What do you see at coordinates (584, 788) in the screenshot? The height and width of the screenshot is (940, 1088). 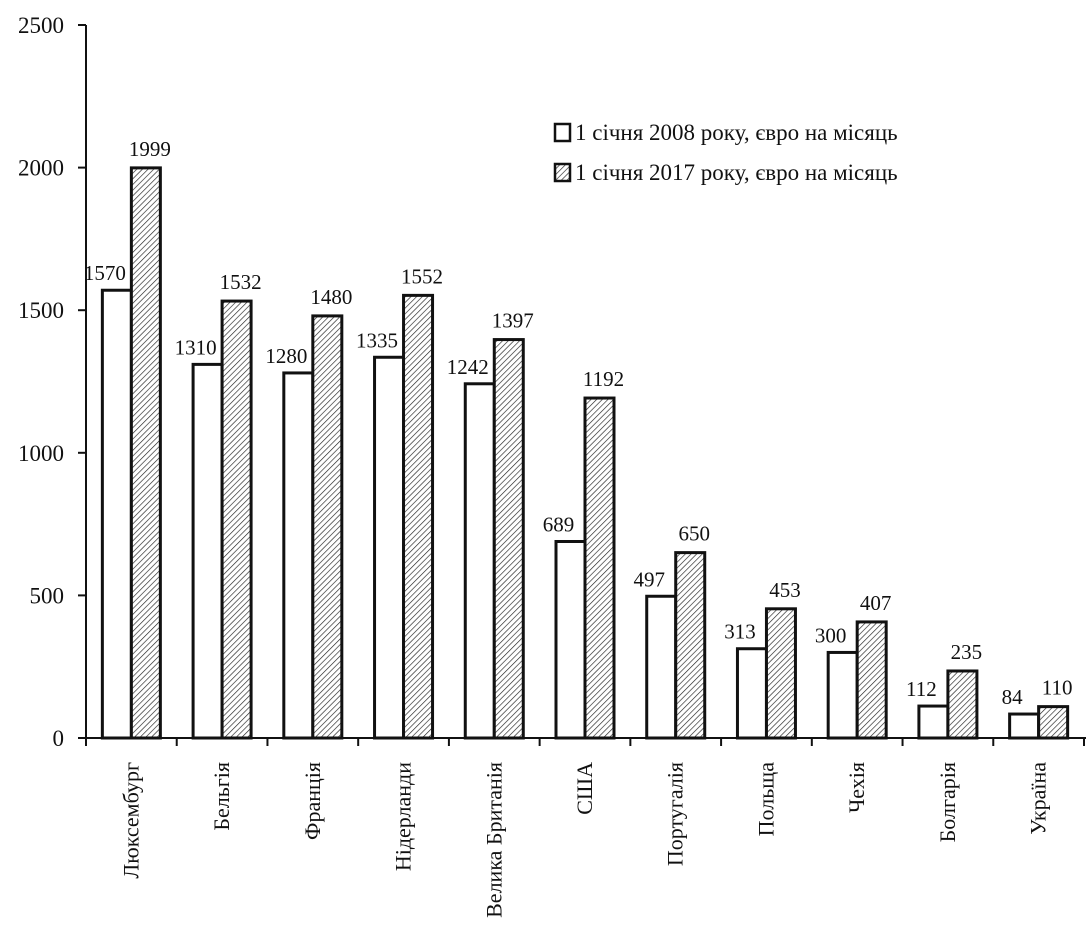 I see `category-label: США` at bounding box center [584, 788].